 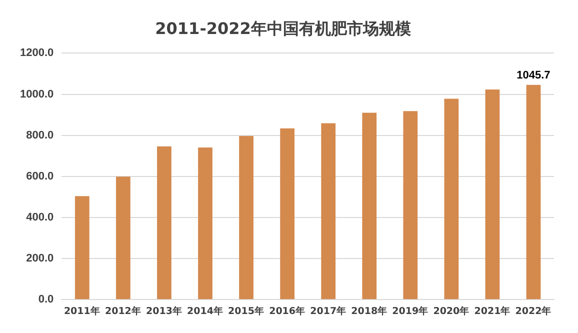 What do you see at coordinates (410, 310) in the screenshot?
I see `x-tick-label: 2019年` at bounding box center [410, 310].